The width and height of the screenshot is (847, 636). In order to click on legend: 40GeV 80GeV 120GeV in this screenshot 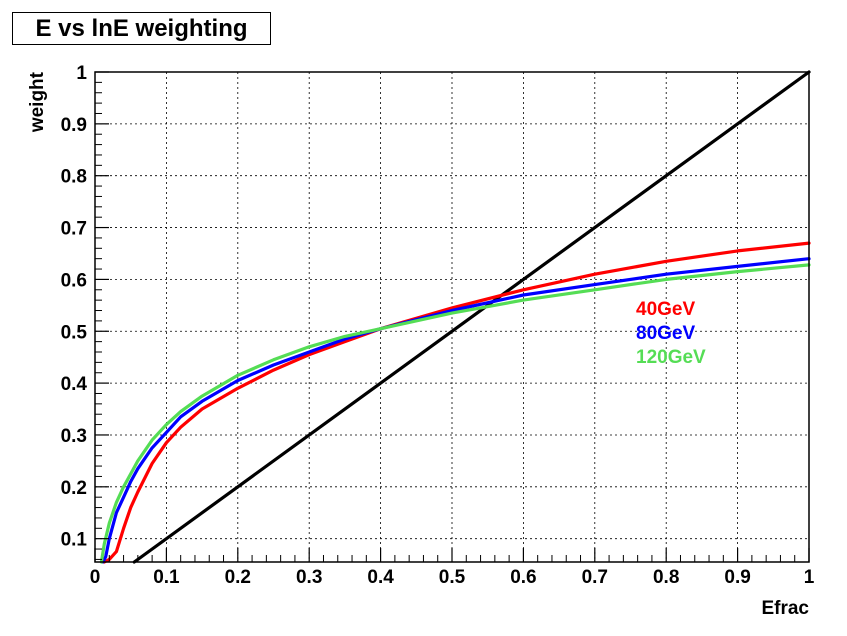, I will do `click(671, 333)`.